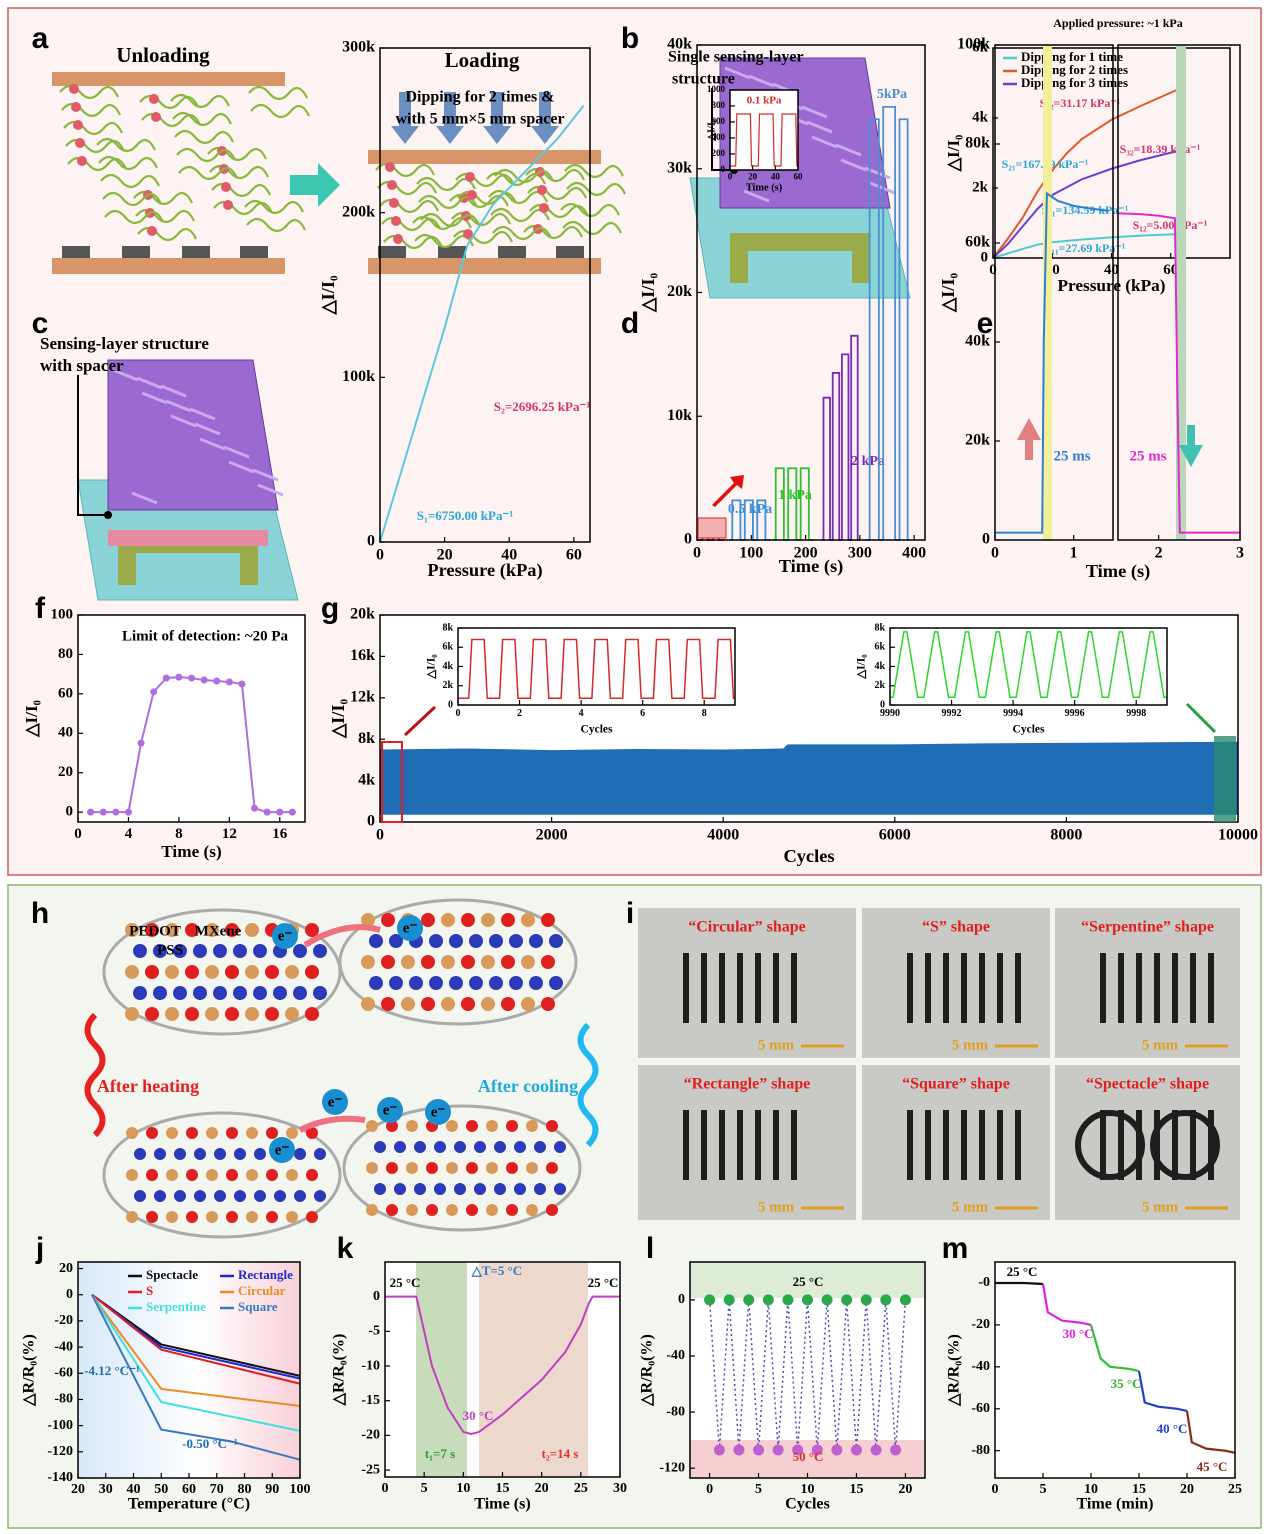  I want to click on electron-label: e⁻, so click(282, 1150).